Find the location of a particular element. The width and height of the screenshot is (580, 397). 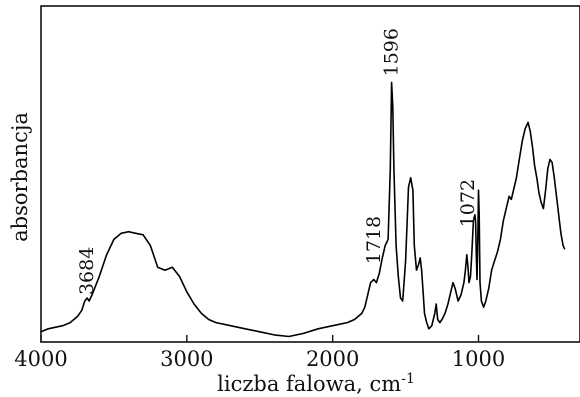

x-axis-ticks is located at coordinates (260, 338).